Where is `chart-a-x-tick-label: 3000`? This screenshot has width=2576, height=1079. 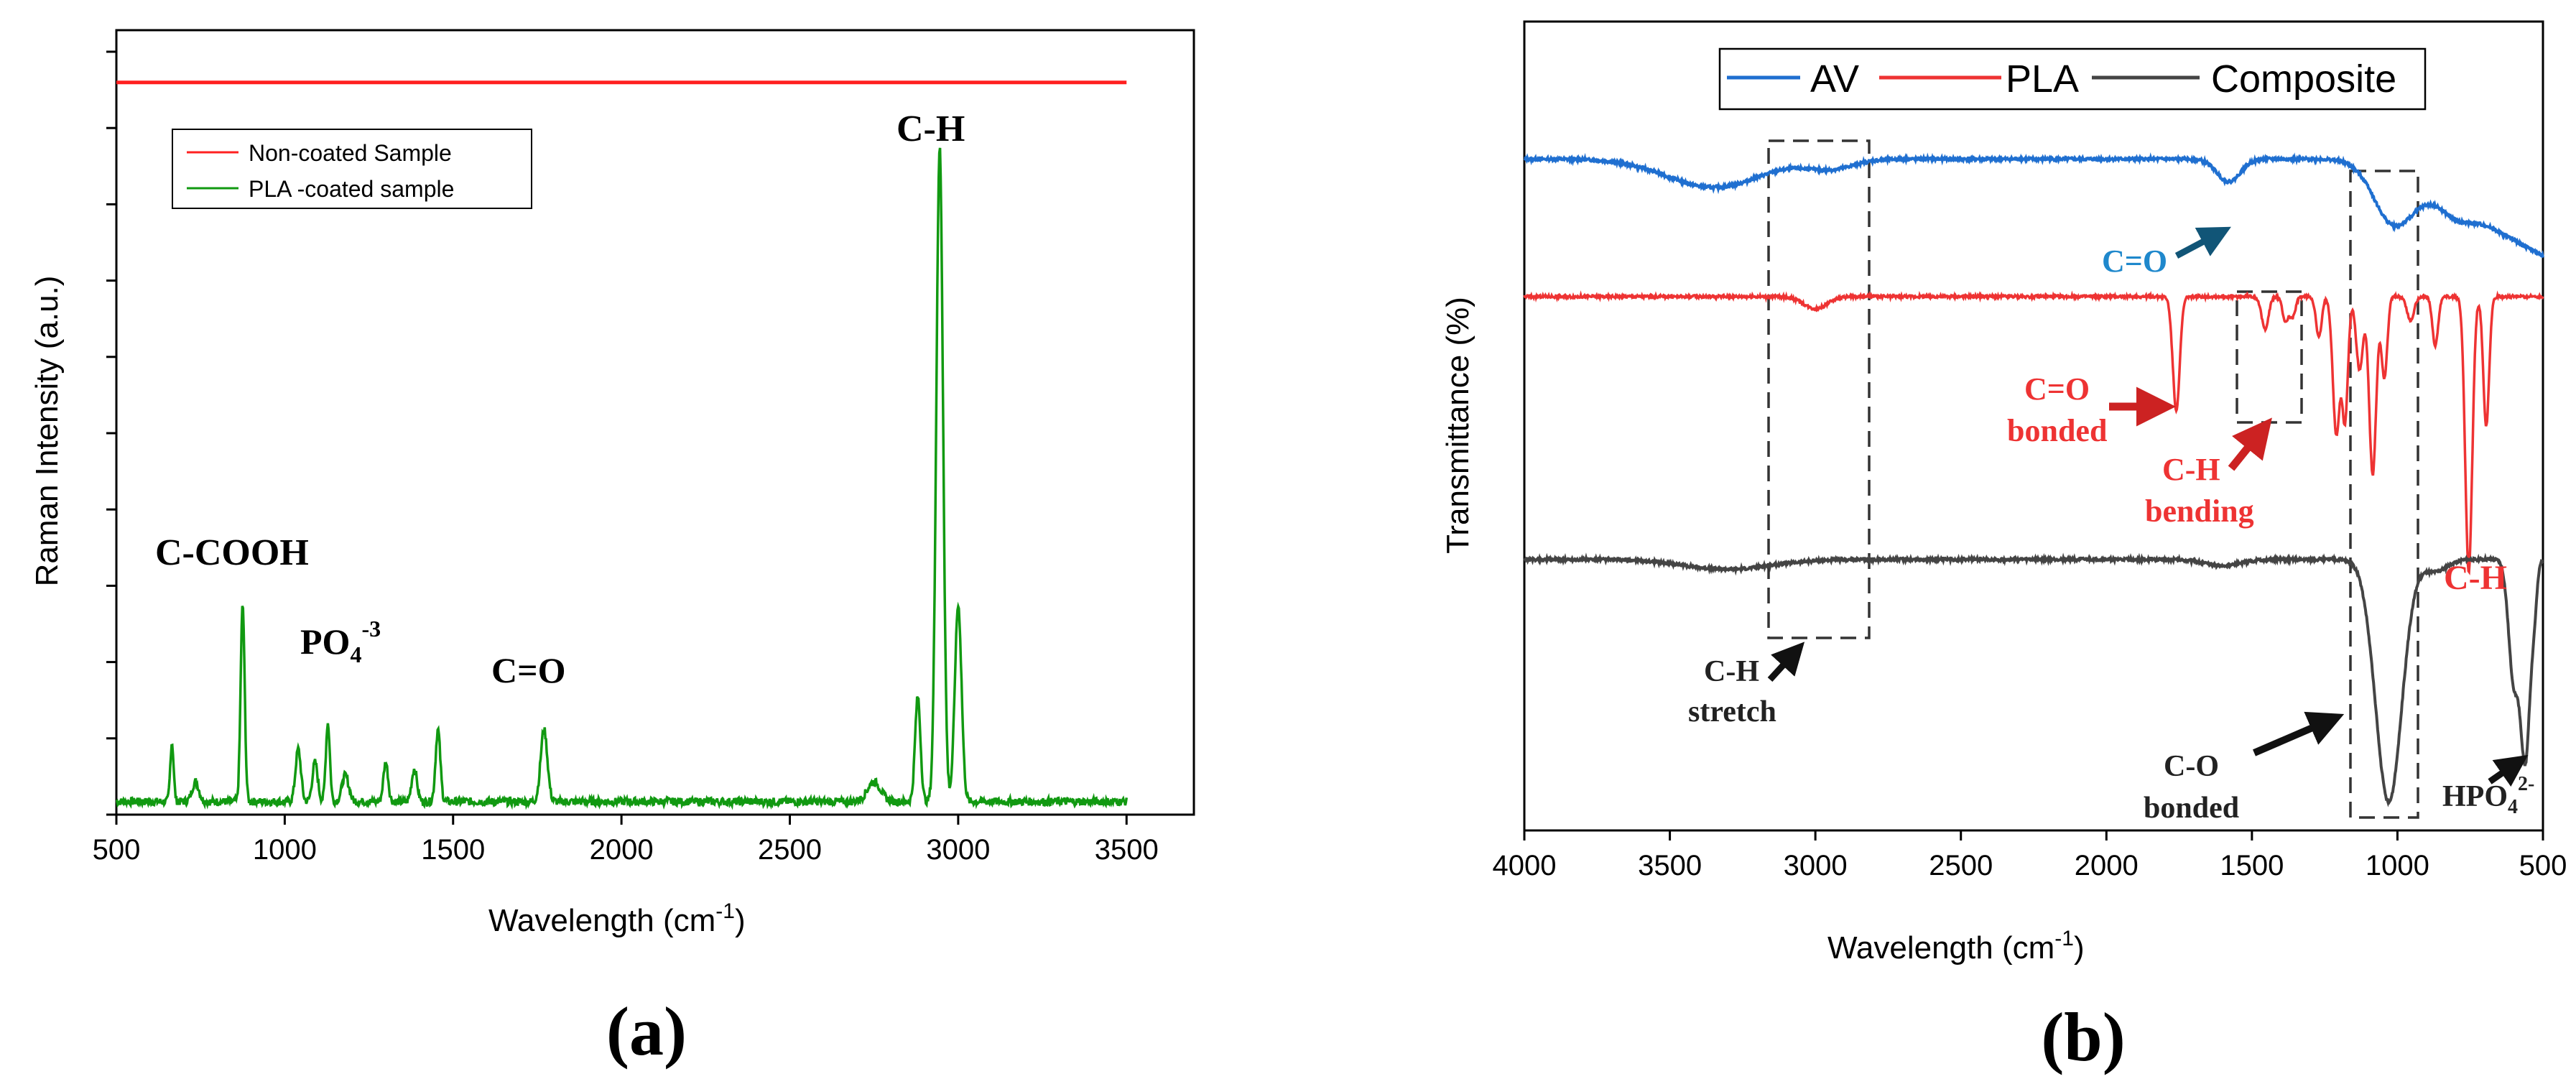
chart-a-x-tick-label: 3000 is located at coordinates (958, 850).